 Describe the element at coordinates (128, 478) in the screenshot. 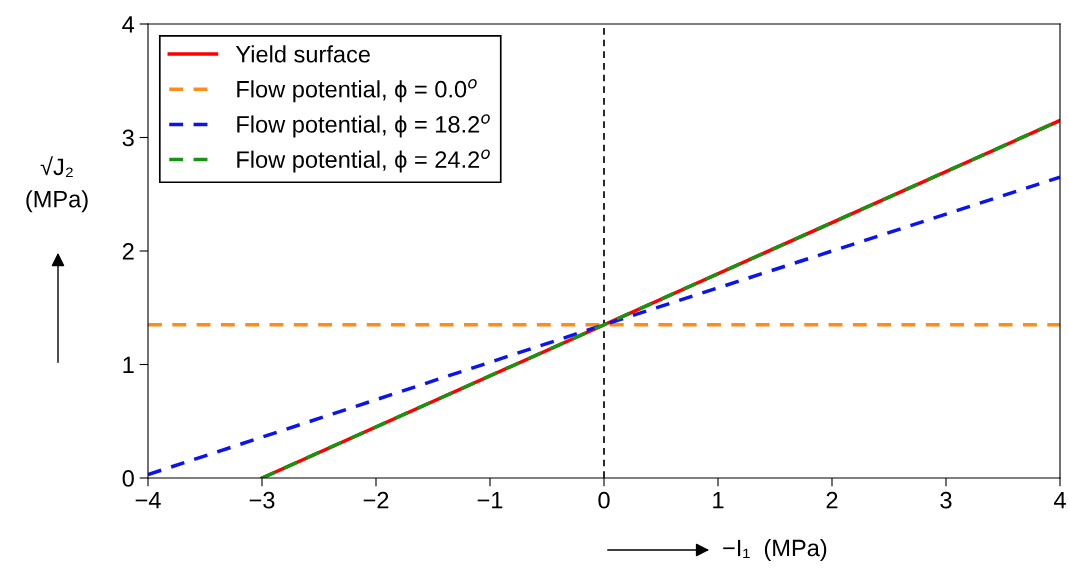

I see `y-tick-label: 0` at that location.